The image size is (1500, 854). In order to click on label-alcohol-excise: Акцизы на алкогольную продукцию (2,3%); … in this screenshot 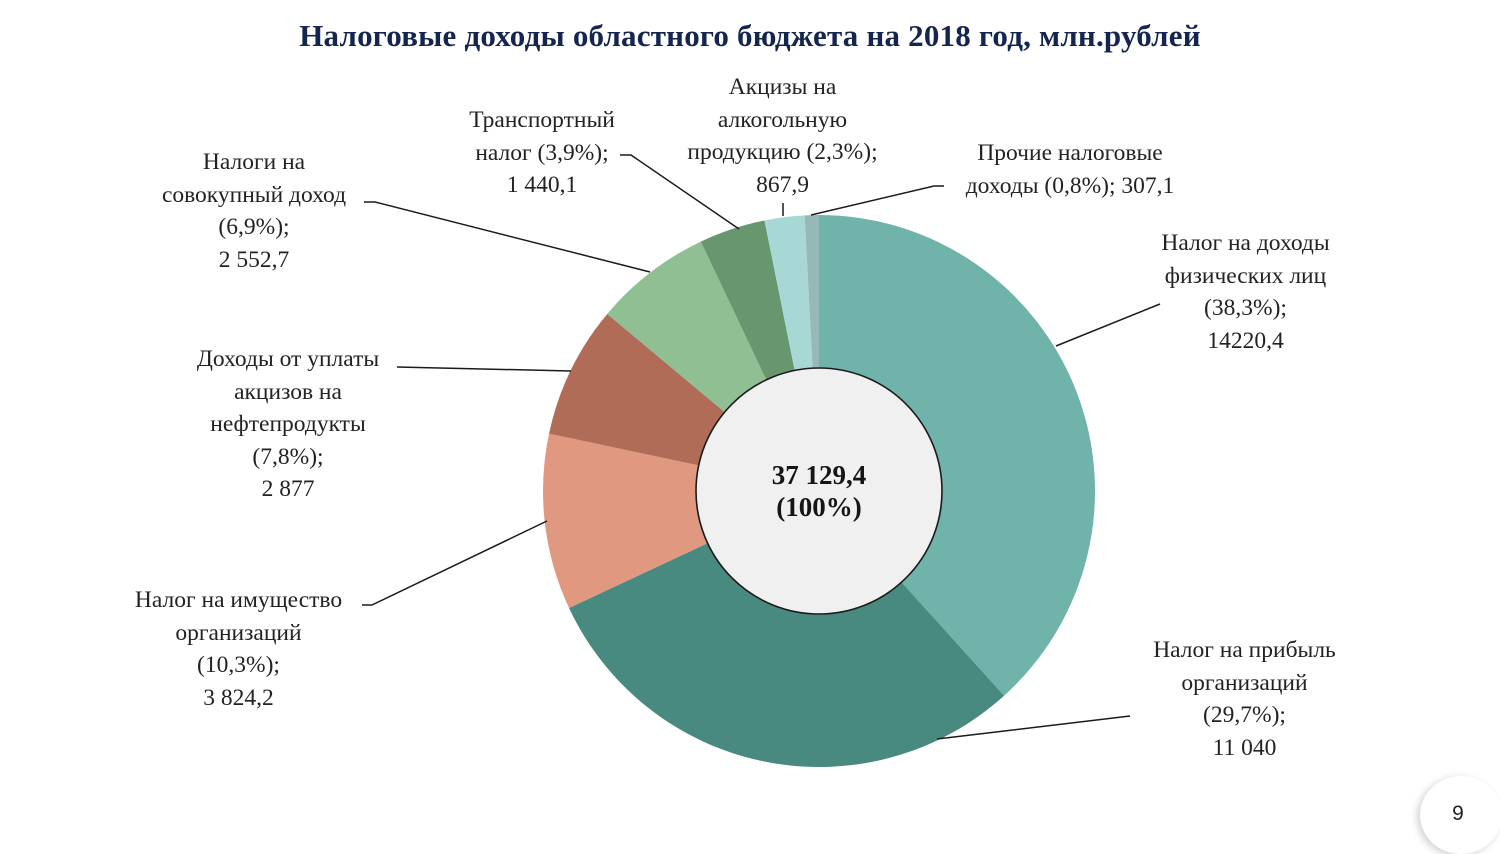, I will do `click(782, 136)`.